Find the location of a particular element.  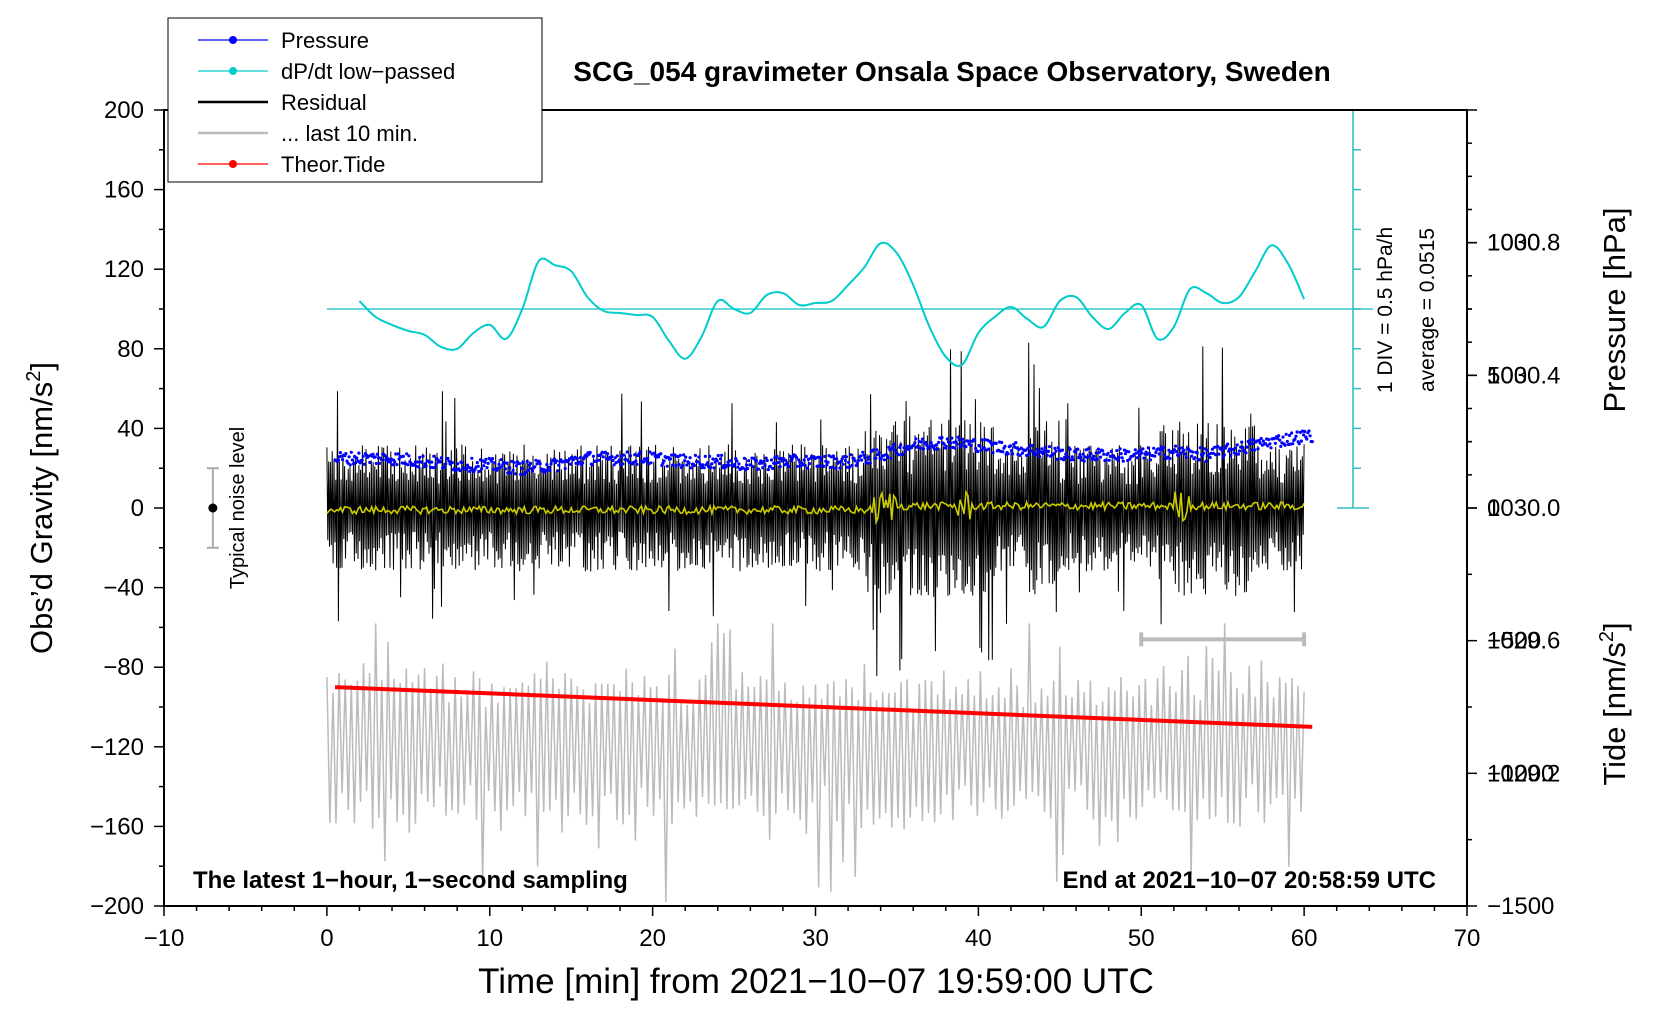

y-tick-label: 40 is located at coordinates (130, 428).